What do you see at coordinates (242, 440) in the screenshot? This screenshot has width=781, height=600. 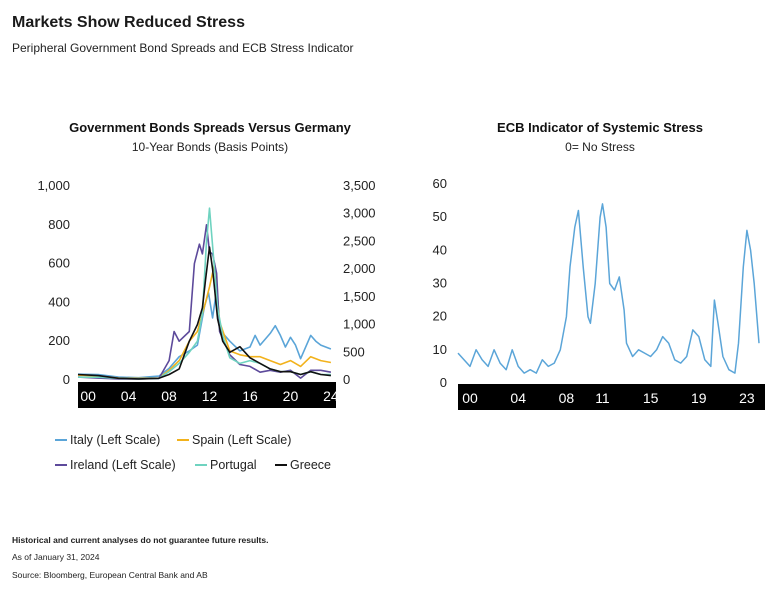 I see `legend-label-spain: Spain (Left Scale)` at bounding box center [242, 440].